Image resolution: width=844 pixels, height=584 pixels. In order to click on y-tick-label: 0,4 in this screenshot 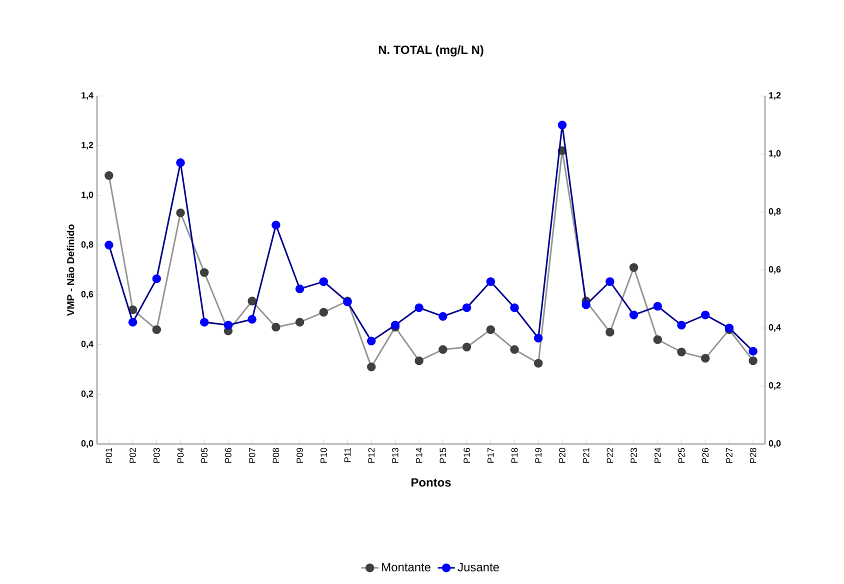, I will do `click(87, 344)`.